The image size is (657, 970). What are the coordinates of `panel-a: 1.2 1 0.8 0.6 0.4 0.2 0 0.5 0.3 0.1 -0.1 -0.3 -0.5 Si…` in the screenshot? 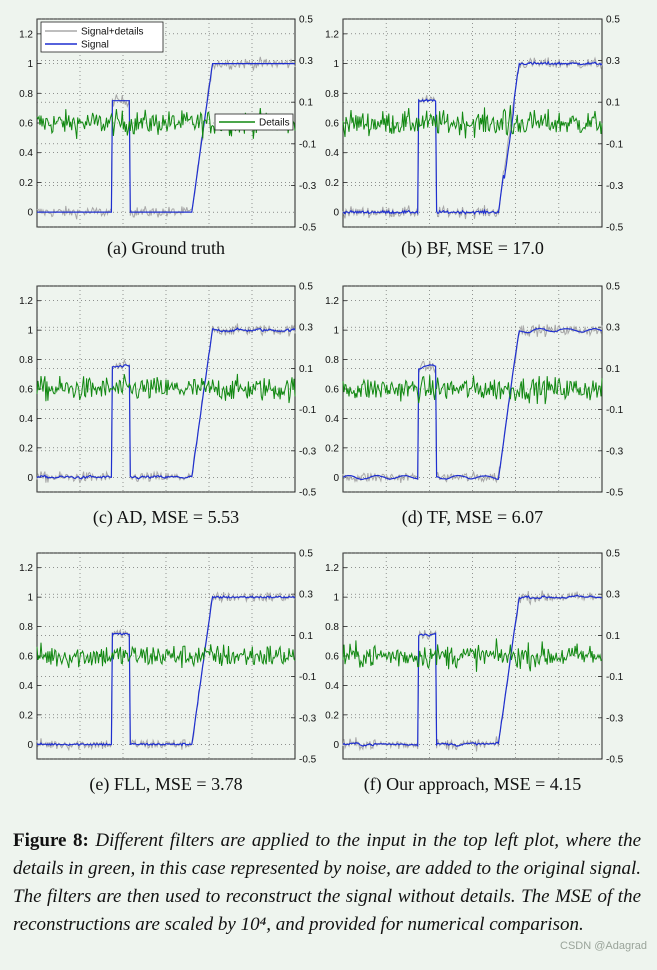 It's located at (168, 137).